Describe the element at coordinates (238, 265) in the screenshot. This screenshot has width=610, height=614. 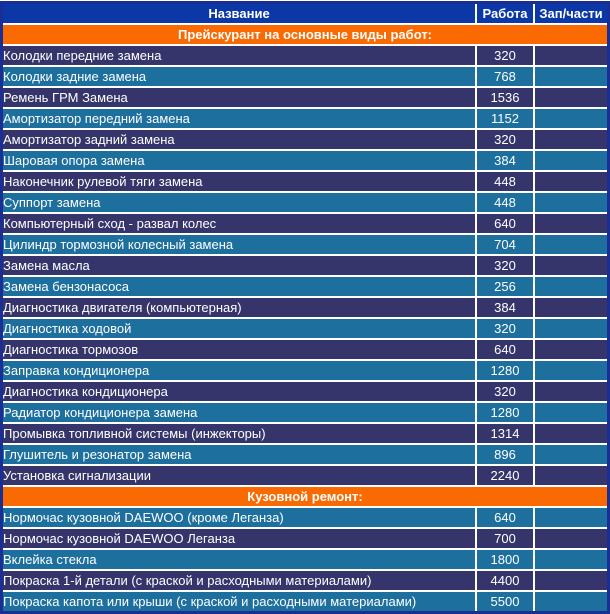
I see `service-name: Замена масла` at that location.